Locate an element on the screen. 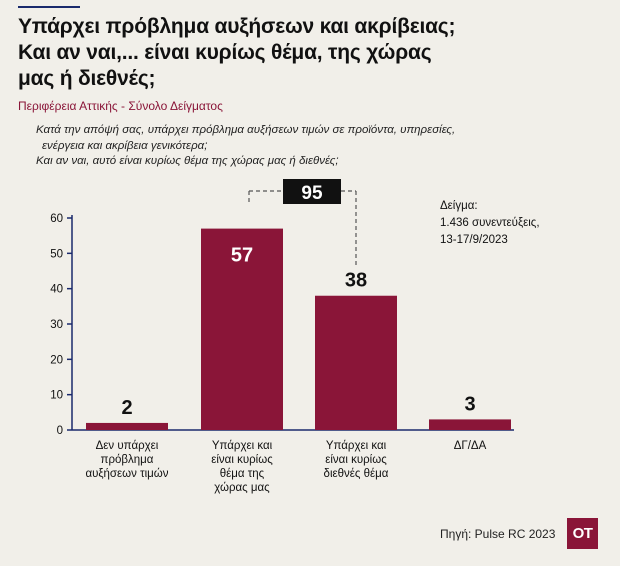  total-box is located at coordinates (312, 191).